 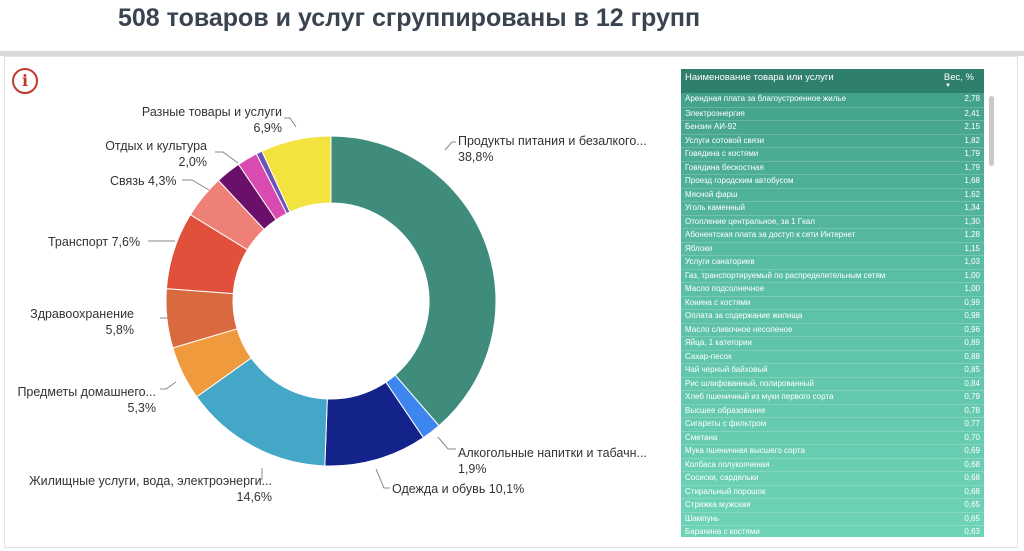 What do you see at coordinates (745, 450) in the screenshot?
I see `row-item-name: Мука пшеничная высшего сорта` at bounding box center [745, 450].